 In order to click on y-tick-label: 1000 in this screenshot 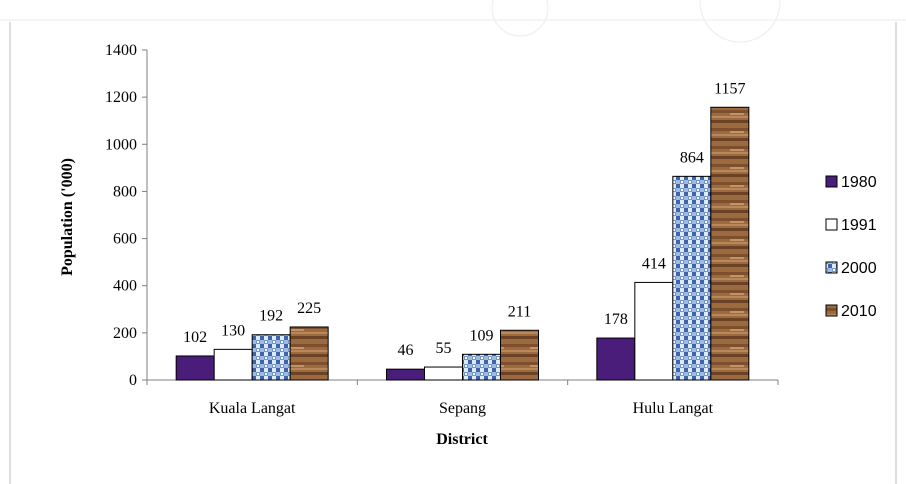, I will do `click(121, 144)`.